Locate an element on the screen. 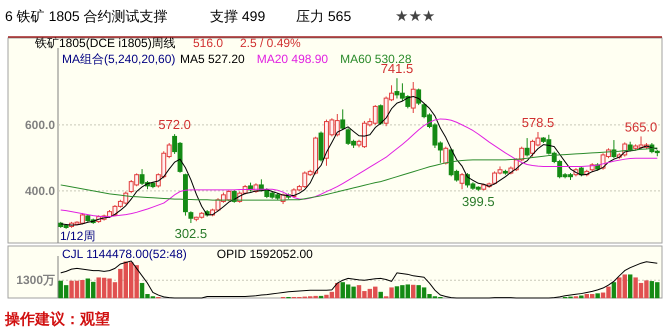 Image resolution: width=670 pixels, height=332 pixels. text: MA5 527.20 is located at coordinates (213, 59).